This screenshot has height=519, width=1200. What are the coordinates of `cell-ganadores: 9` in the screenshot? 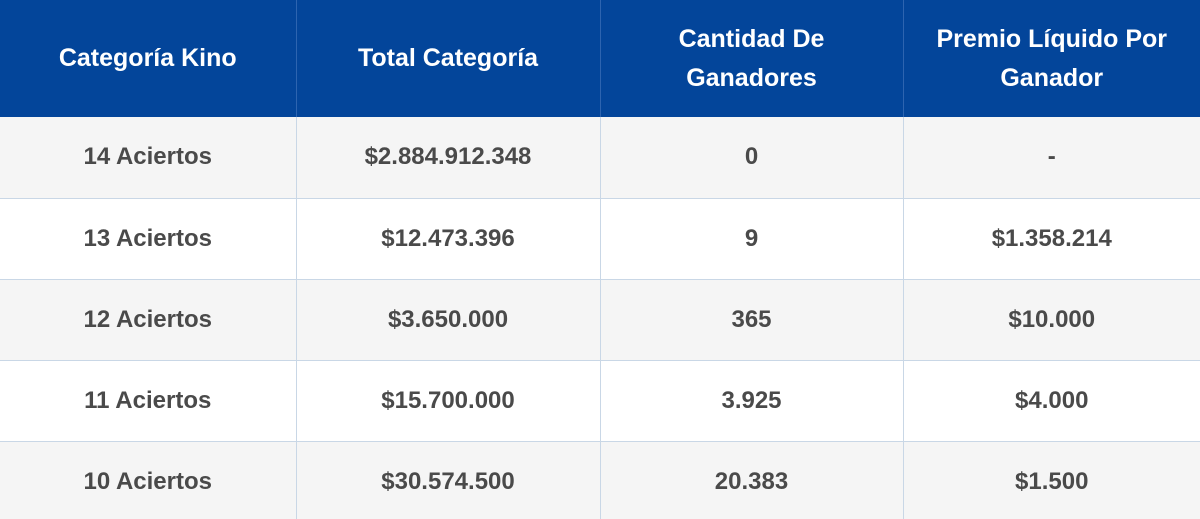 It's located at (751, 239).